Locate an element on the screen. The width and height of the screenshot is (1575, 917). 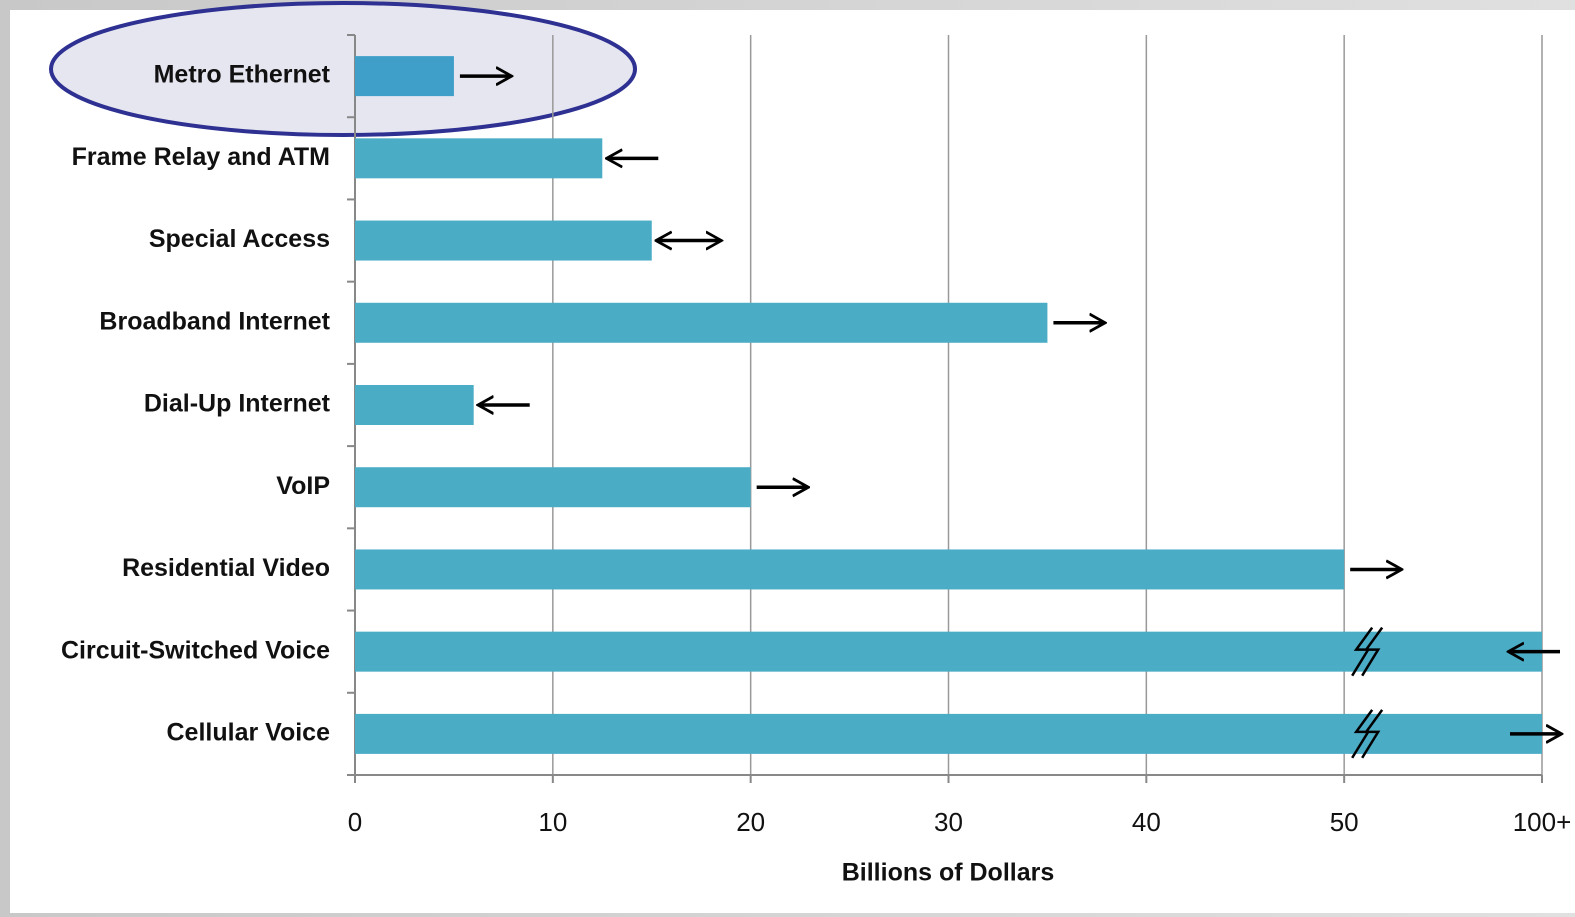
y-tick-label: Cellular Voice is located at coordinates (249, 732).